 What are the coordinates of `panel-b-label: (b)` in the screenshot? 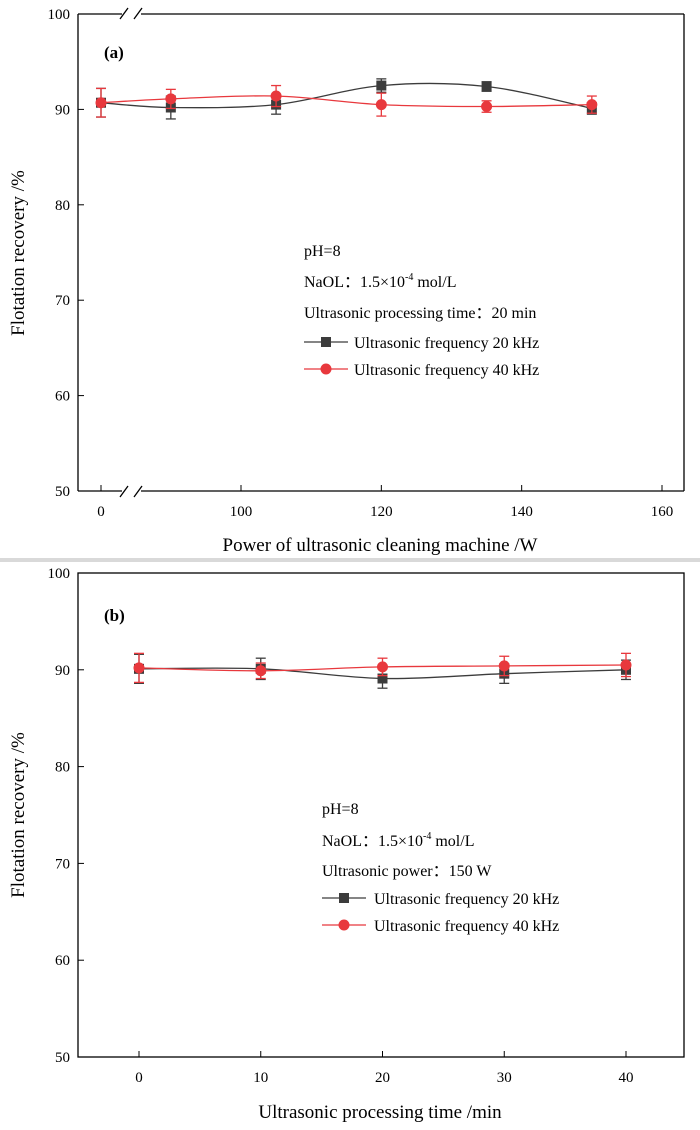 It's located at (114, 615).